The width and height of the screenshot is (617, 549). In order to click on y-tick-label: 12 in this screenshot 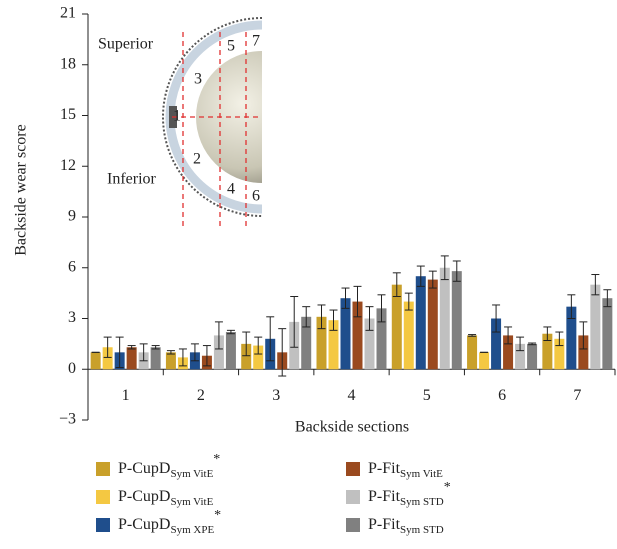, I will do `click(68, 165)`.